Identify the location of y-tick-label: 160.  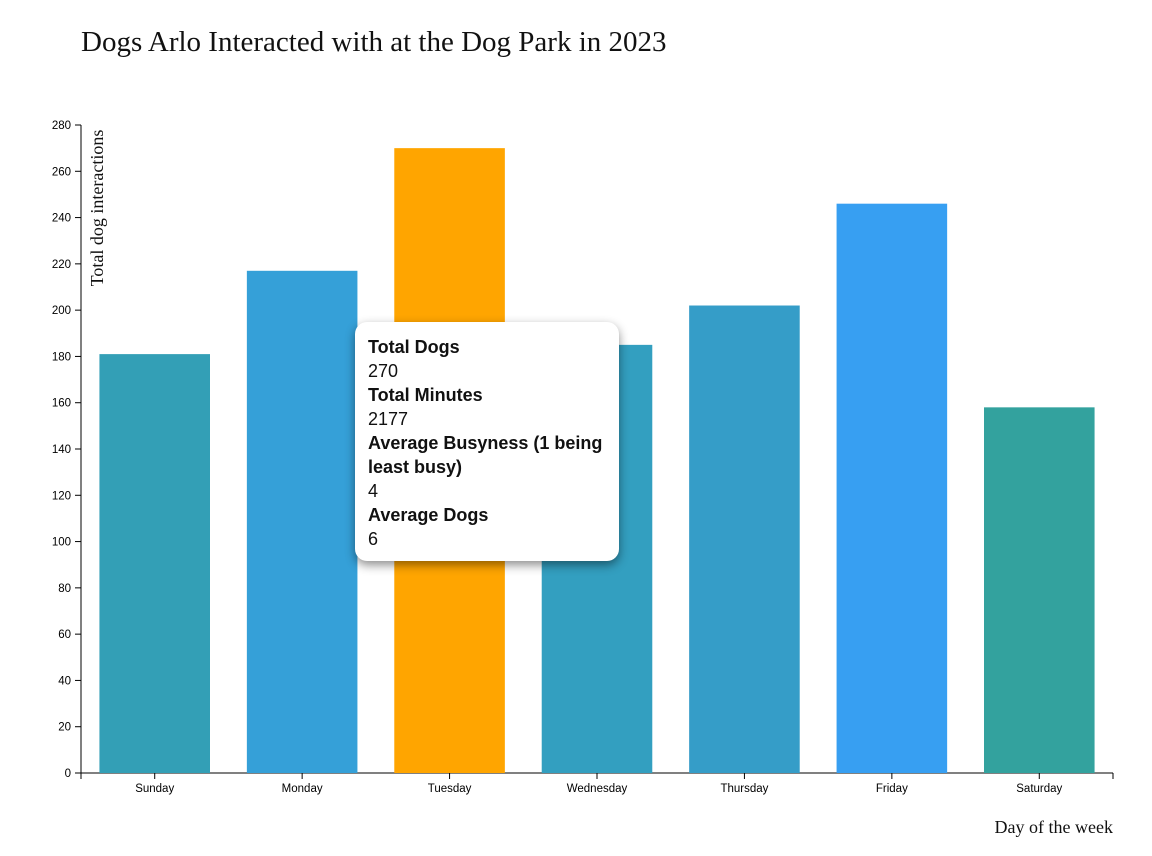
(61, 404).